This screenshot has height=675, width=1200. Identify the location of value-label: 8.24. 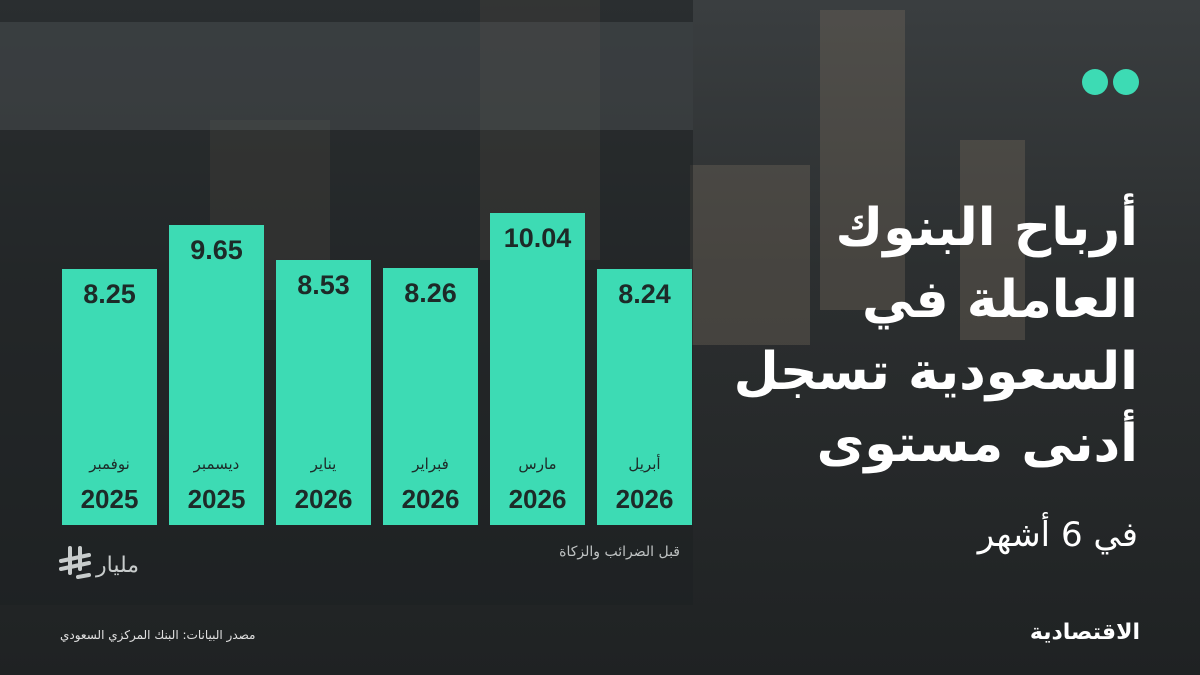
(644, 293).